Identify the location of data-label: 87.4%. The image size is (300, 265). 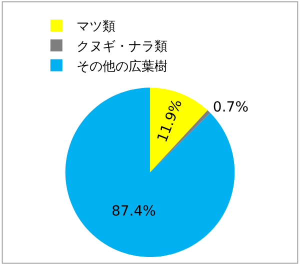
(133, 211).